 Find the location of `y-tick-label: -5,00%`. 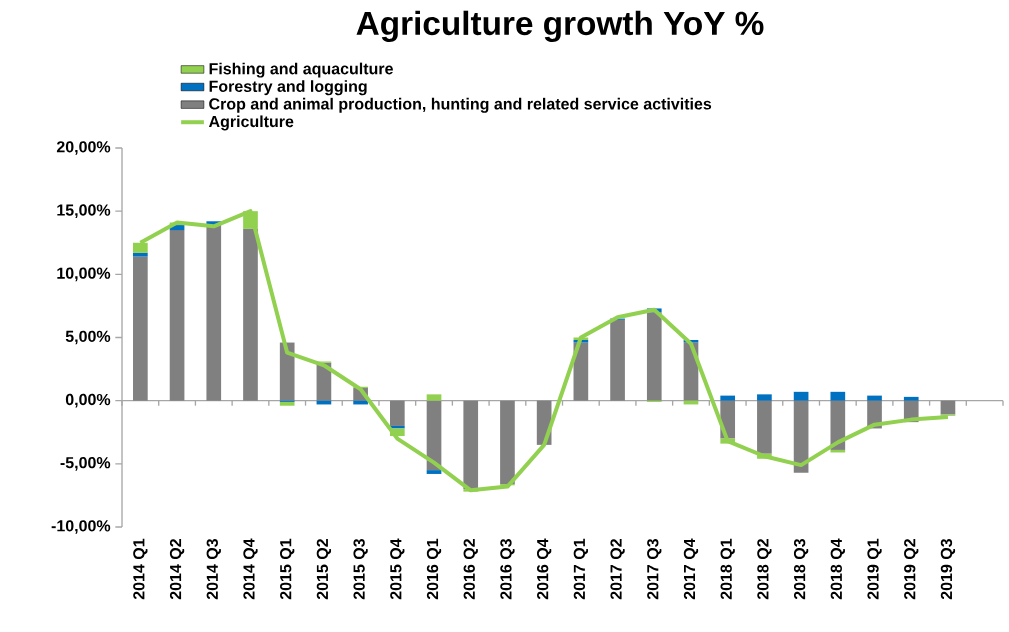

y-tick-label: -5,00% is located at coordinates (85, 464).